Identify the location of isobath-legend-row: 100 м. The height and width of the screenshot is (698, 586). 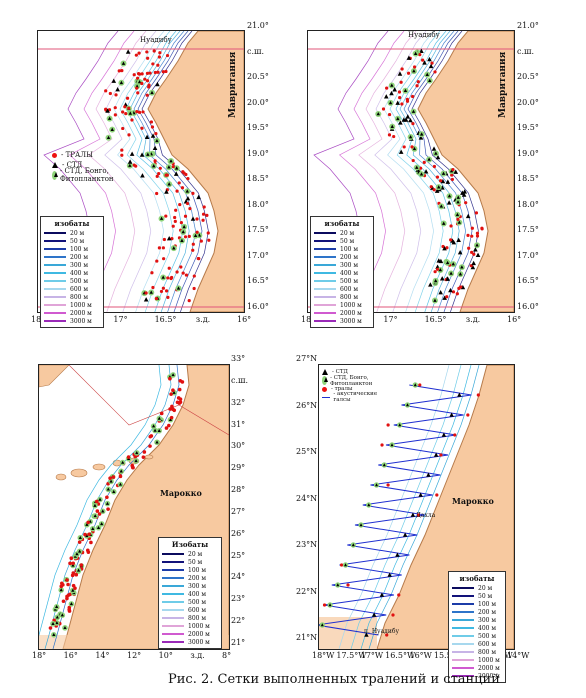
(342, 249).